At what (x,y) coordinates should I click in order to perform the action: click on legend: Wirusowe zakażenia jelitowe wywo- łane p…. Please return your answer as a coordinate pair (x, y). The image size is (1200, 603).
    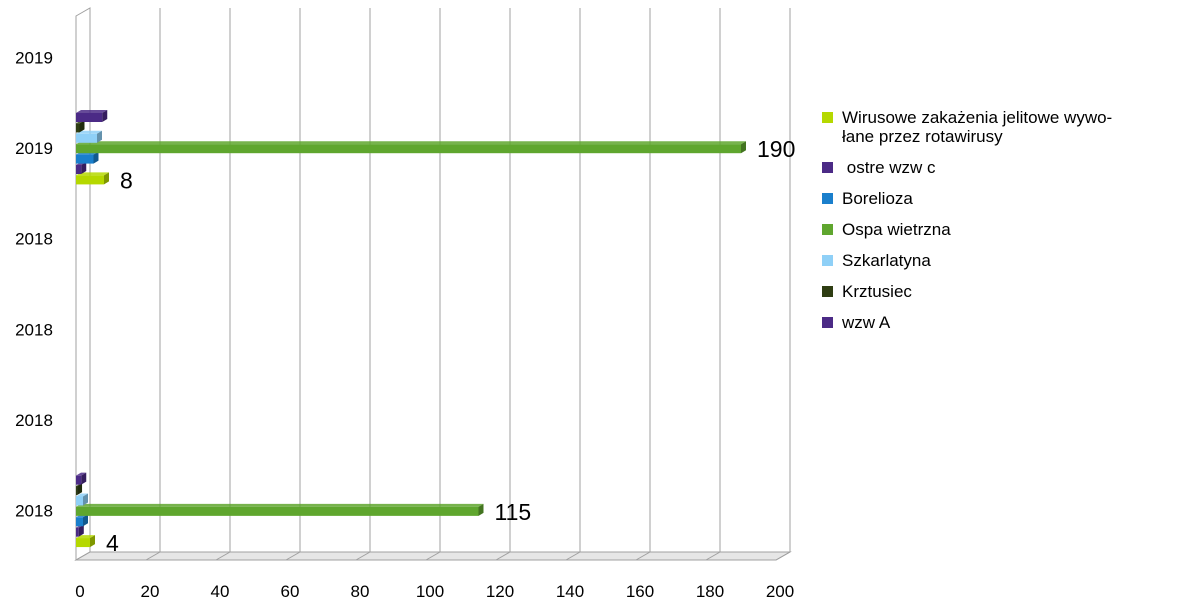
    Looking at the image, I should click on (1007, 226).